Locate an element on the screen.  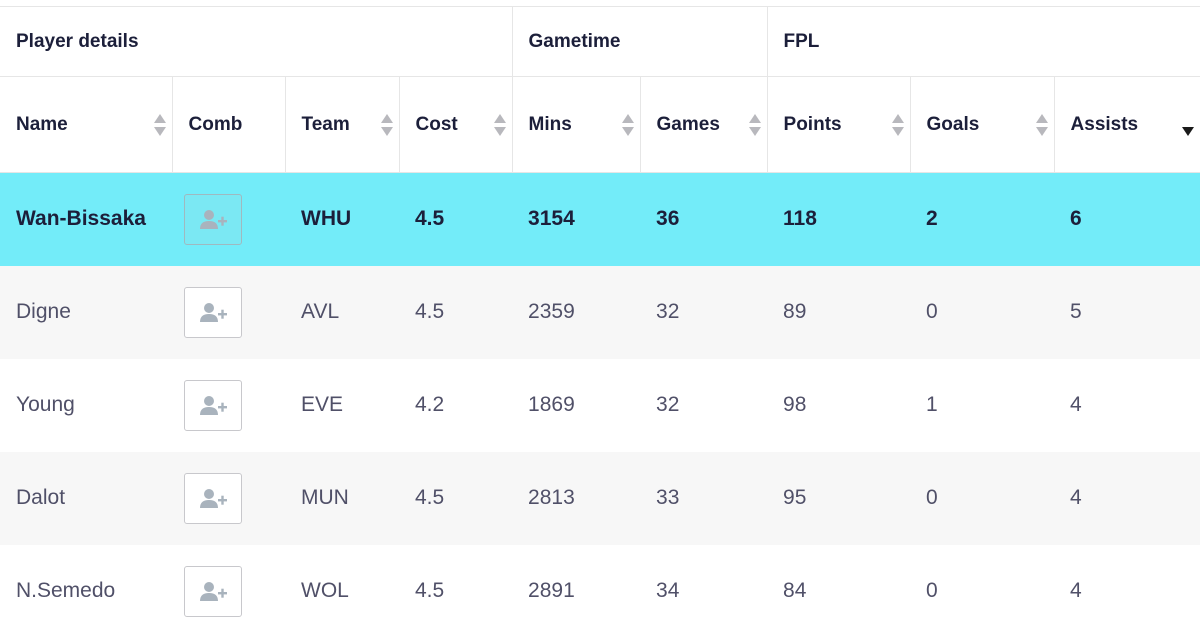
table-row: Digne AVL 4.5 2359 32 89 0 5 is located at coordinates (600, 312).